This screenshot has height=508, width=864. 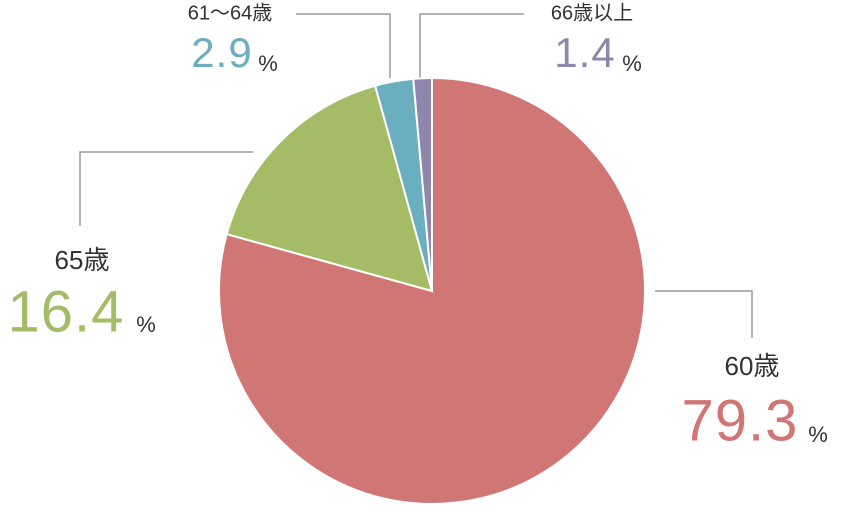 What do you see at coordinates (752, 366) in the screenshot?
I see `slice-label: 60歳` at bounding box center [752, 366].